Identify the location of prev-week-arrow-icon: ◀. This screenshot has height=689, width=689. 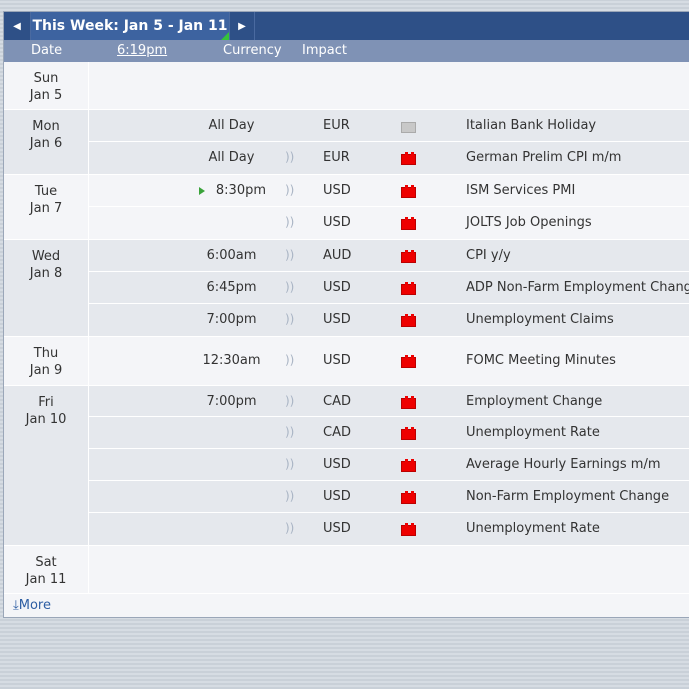
(17, 26).